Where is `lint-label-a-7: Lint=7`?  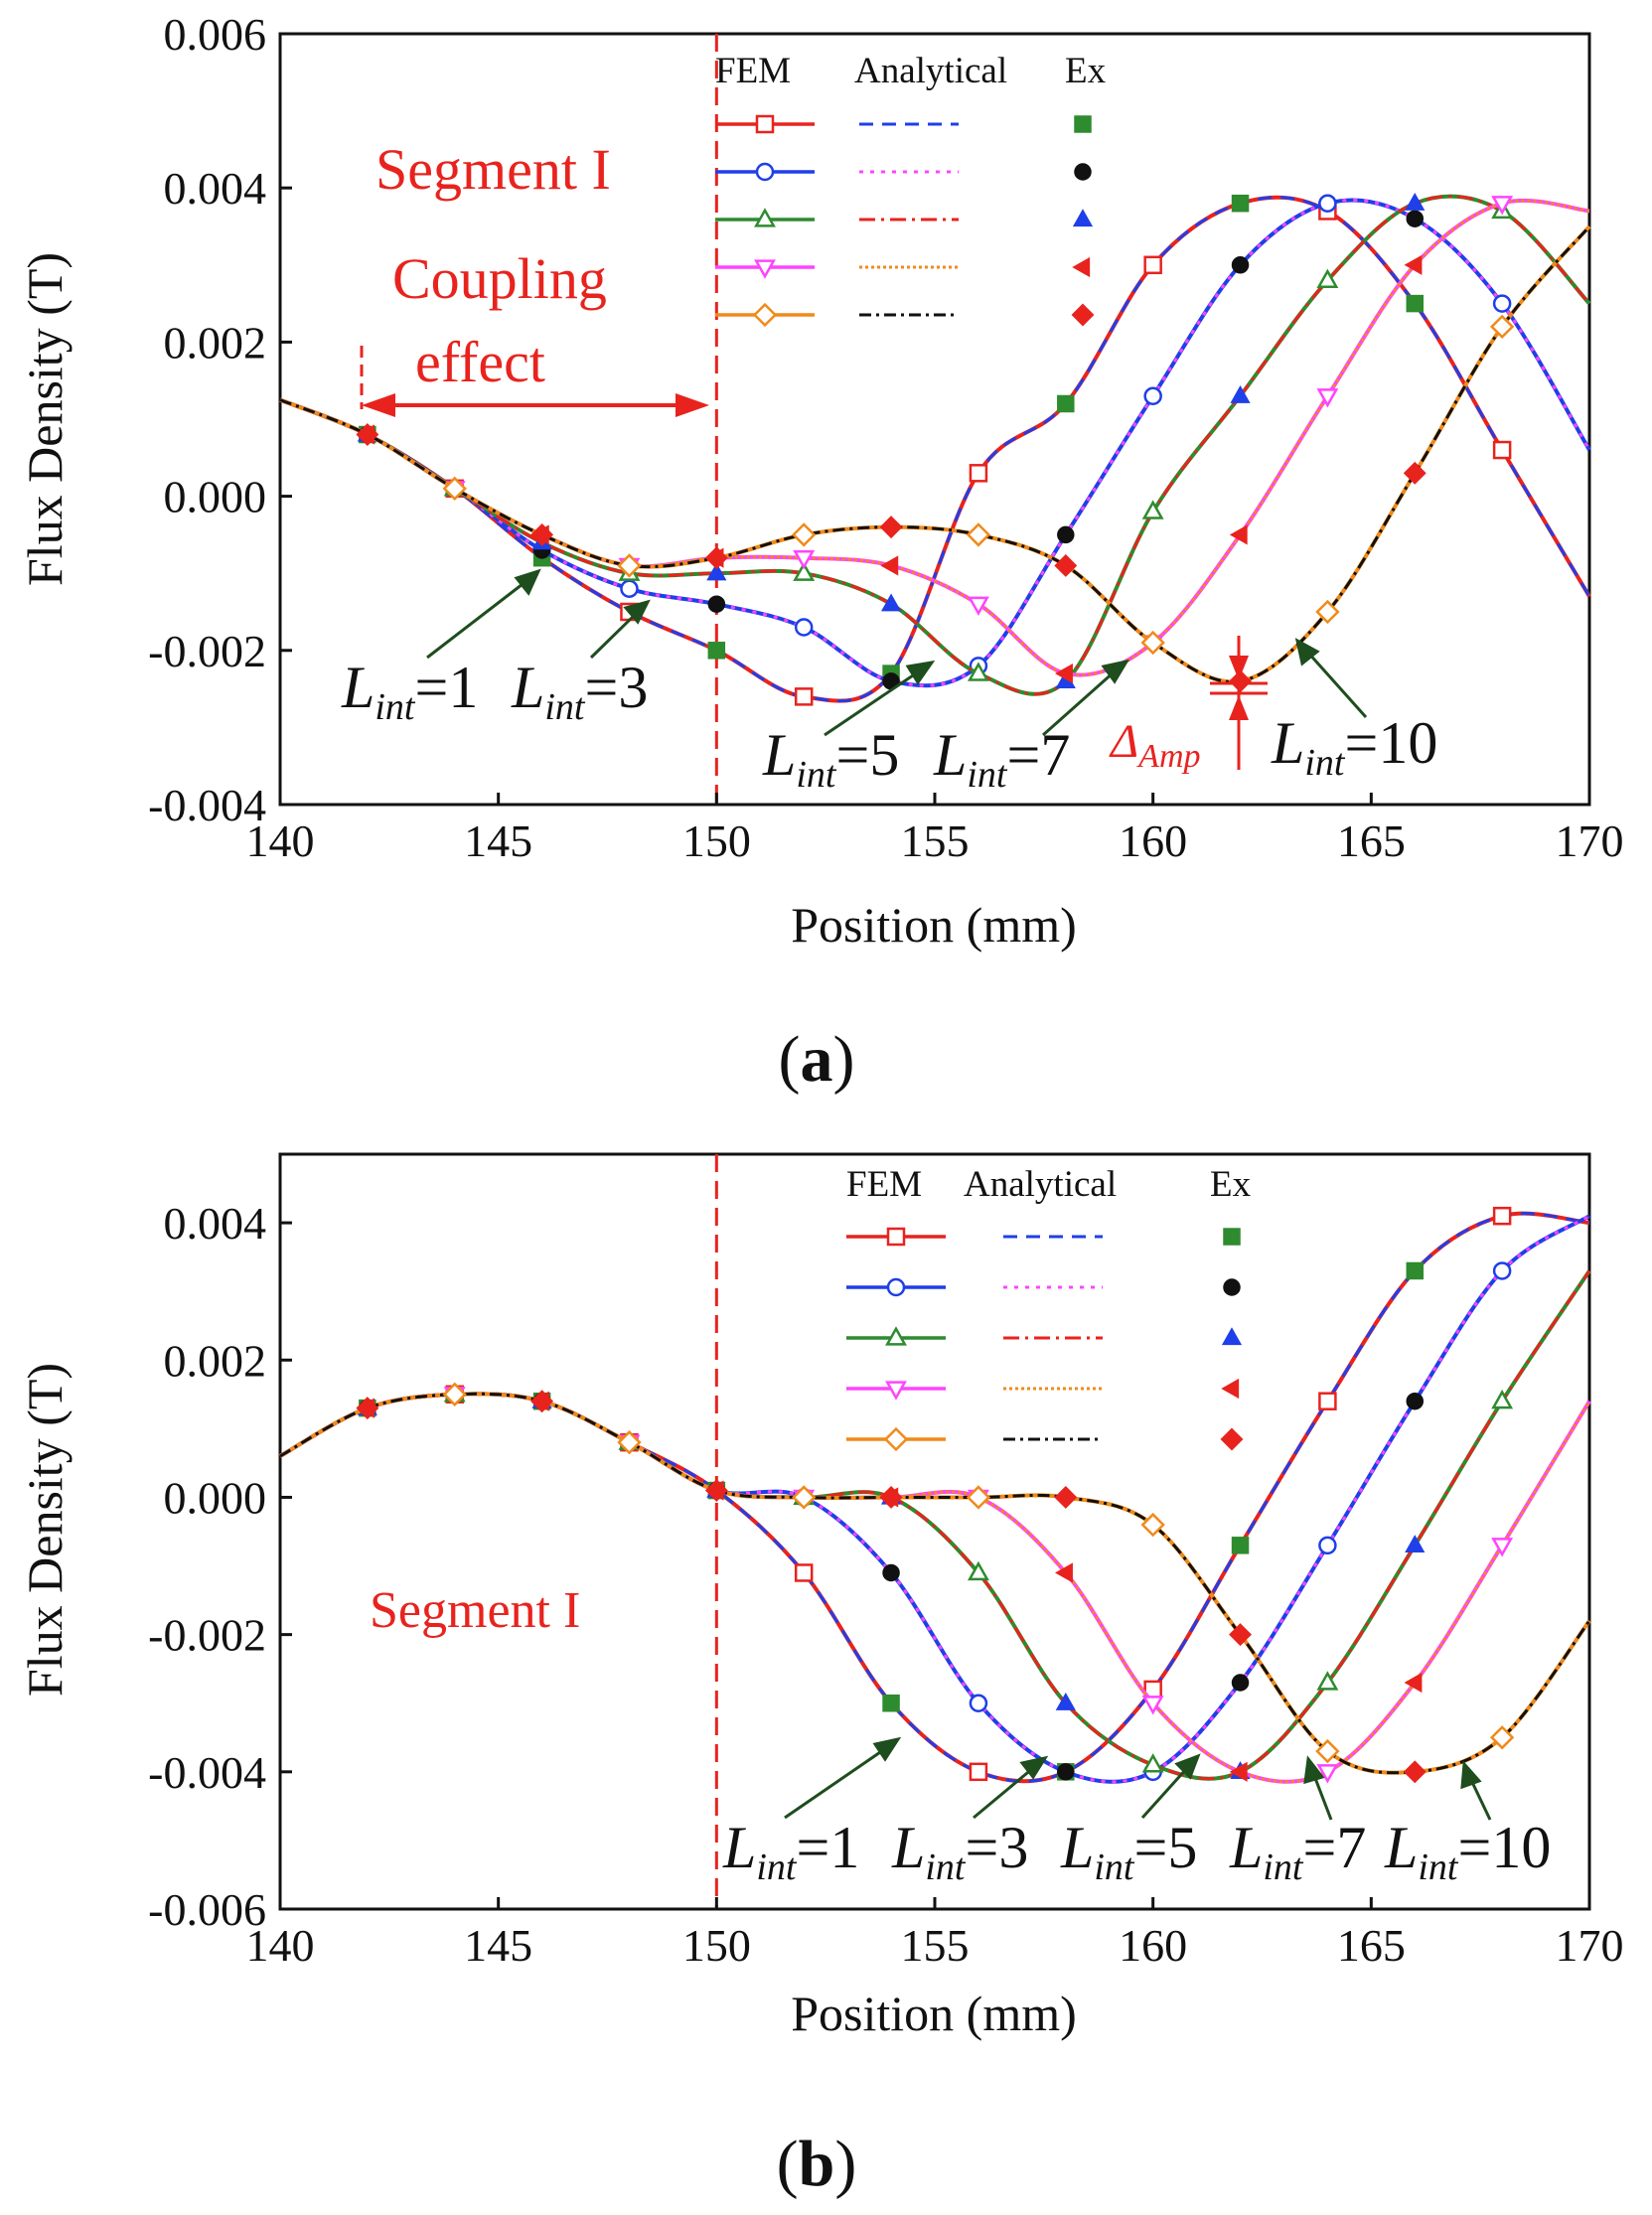 lint-label-a-7: Lint=7 is located at coordinates (1001, 759).